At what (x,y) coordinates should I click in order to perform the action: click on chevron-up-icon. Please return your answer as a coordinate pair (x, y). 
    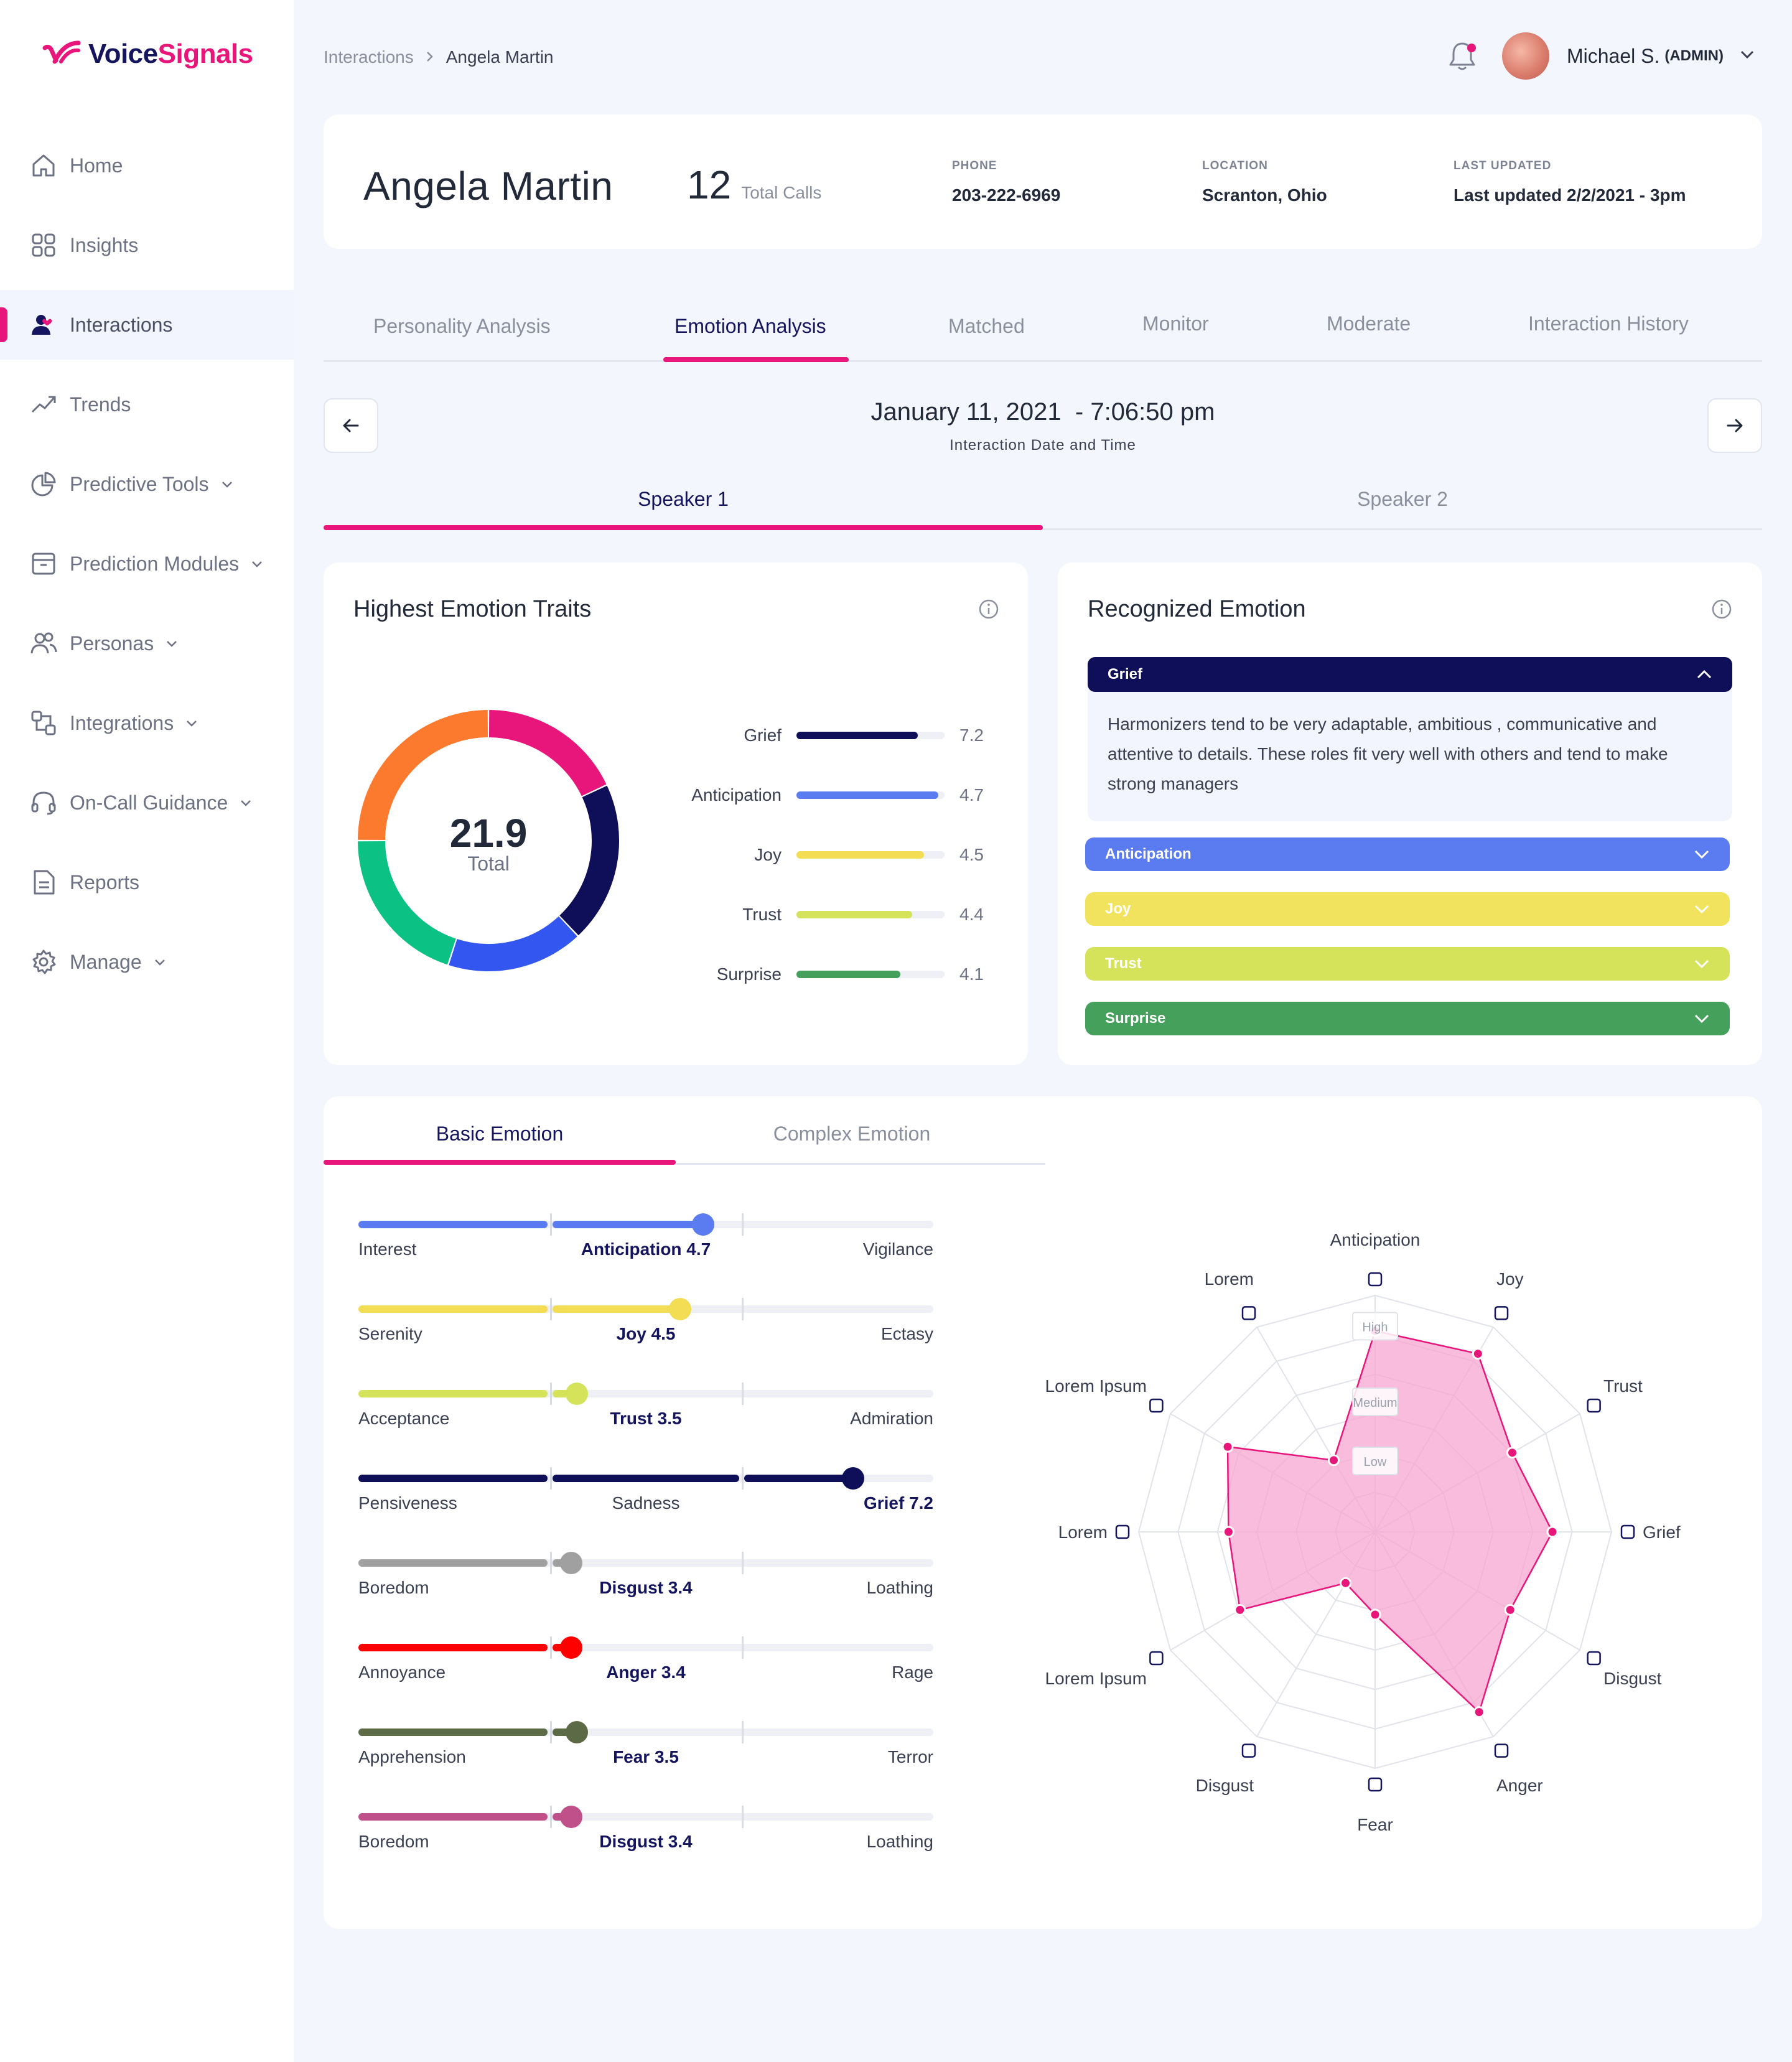
    Looking at the image, I should click on (1704, 674).